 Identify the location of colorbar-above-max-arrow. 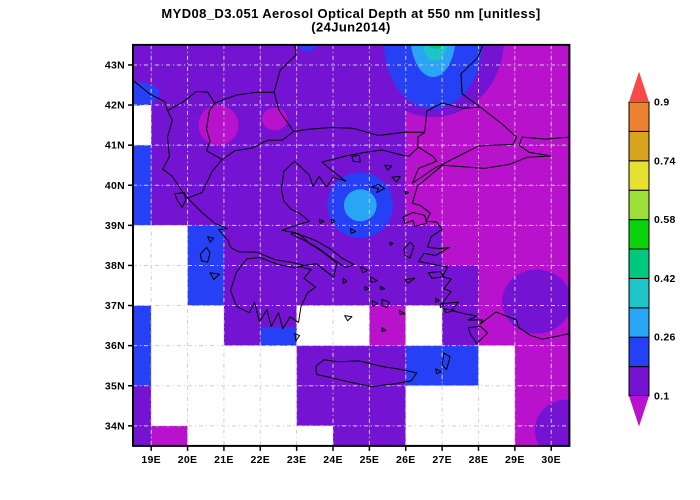
(639, 86).